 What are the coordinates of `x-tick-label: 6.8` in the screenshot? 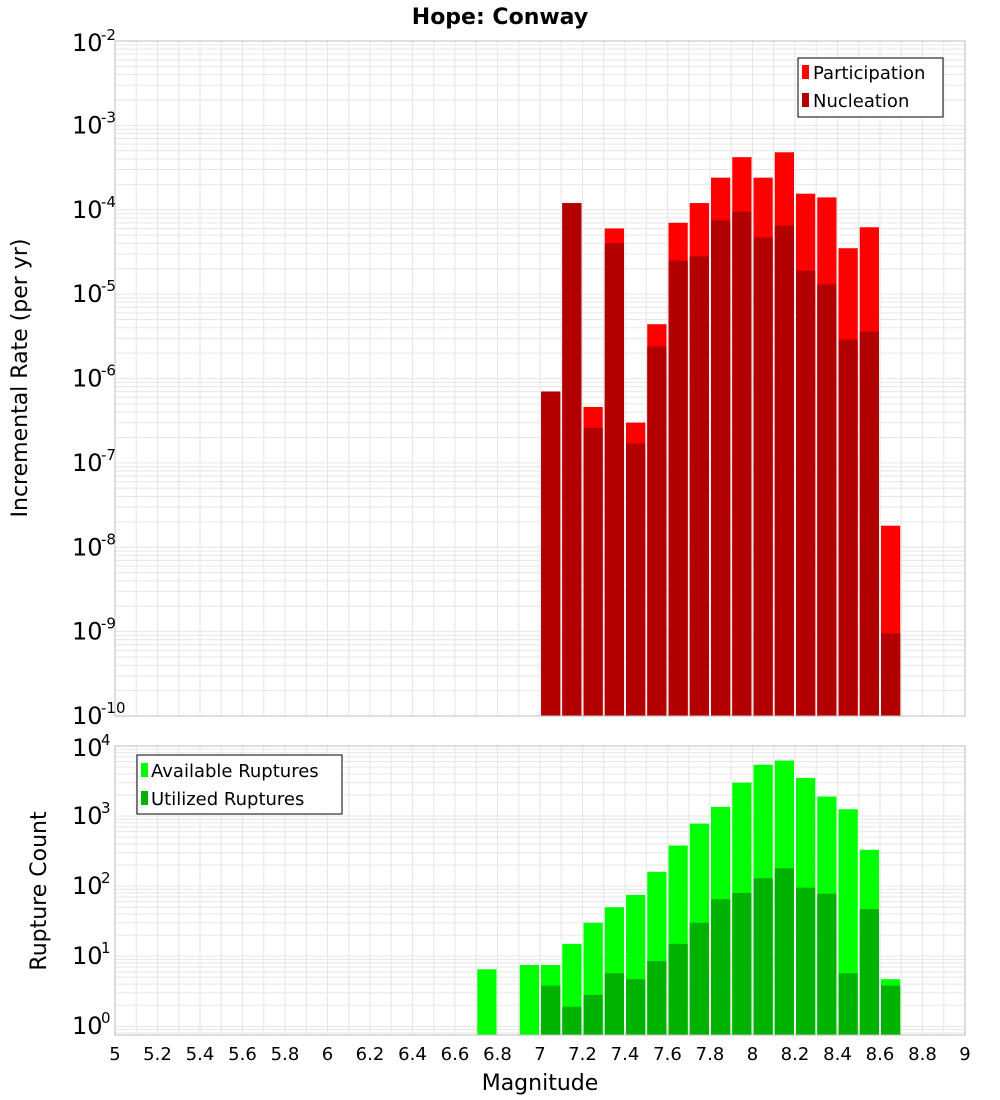 It's located at (497, 1054).